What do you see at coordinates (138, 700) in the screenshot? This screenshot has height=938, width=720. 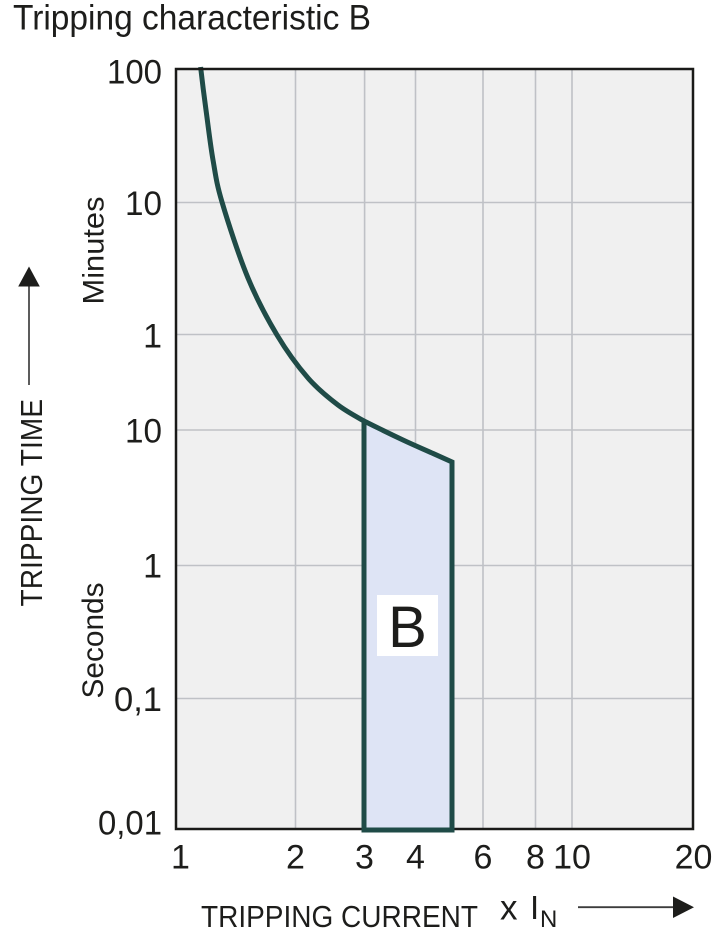 I see `svg-text: 0,1` at bounding box center [138, 700].